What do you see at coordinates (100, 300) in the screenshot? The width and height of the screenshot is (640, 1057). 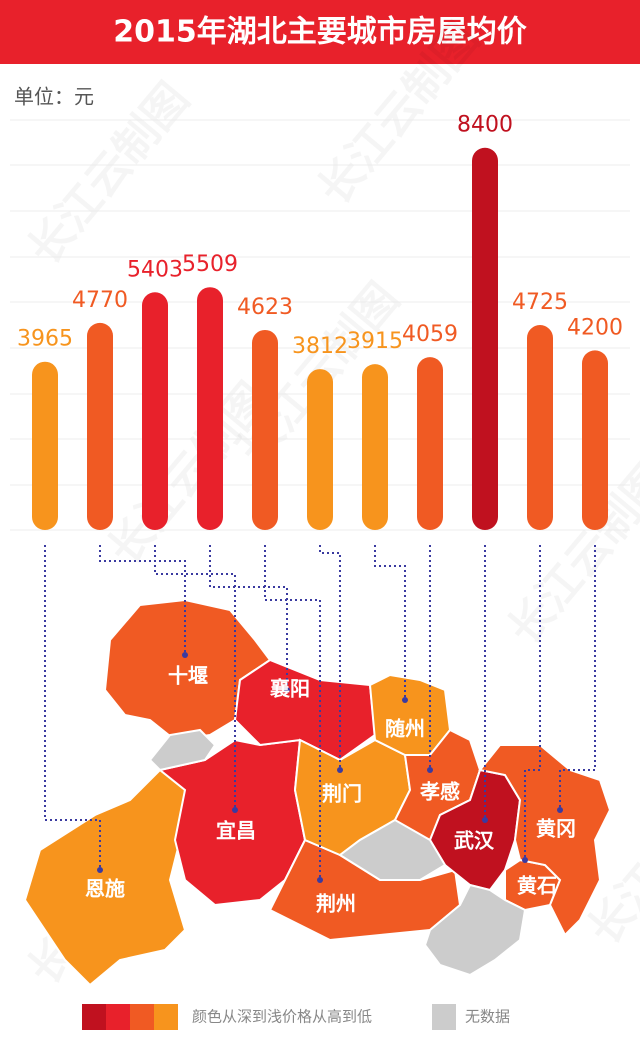 I see `value-label: 4770` at bounding box center [100, 300].